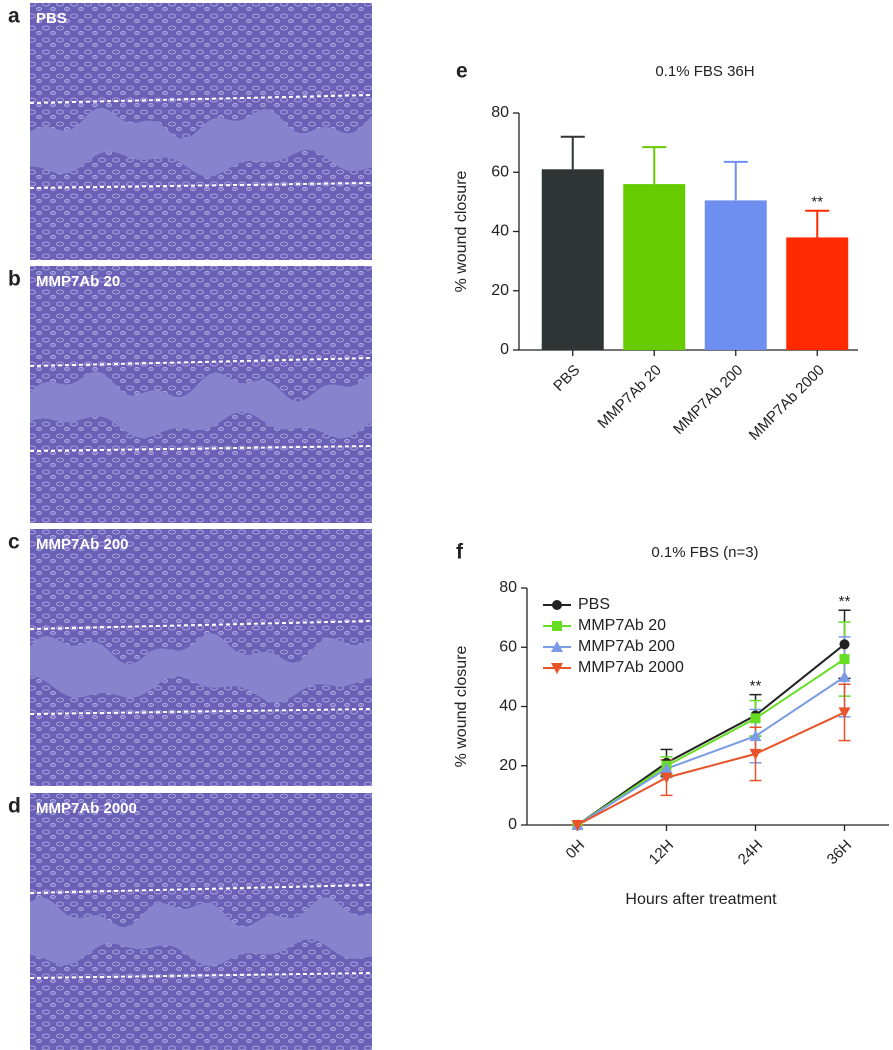 The image size is (893, 1050). I want to click on legend-label: MMP7Ab 2000, so click(631, 667).